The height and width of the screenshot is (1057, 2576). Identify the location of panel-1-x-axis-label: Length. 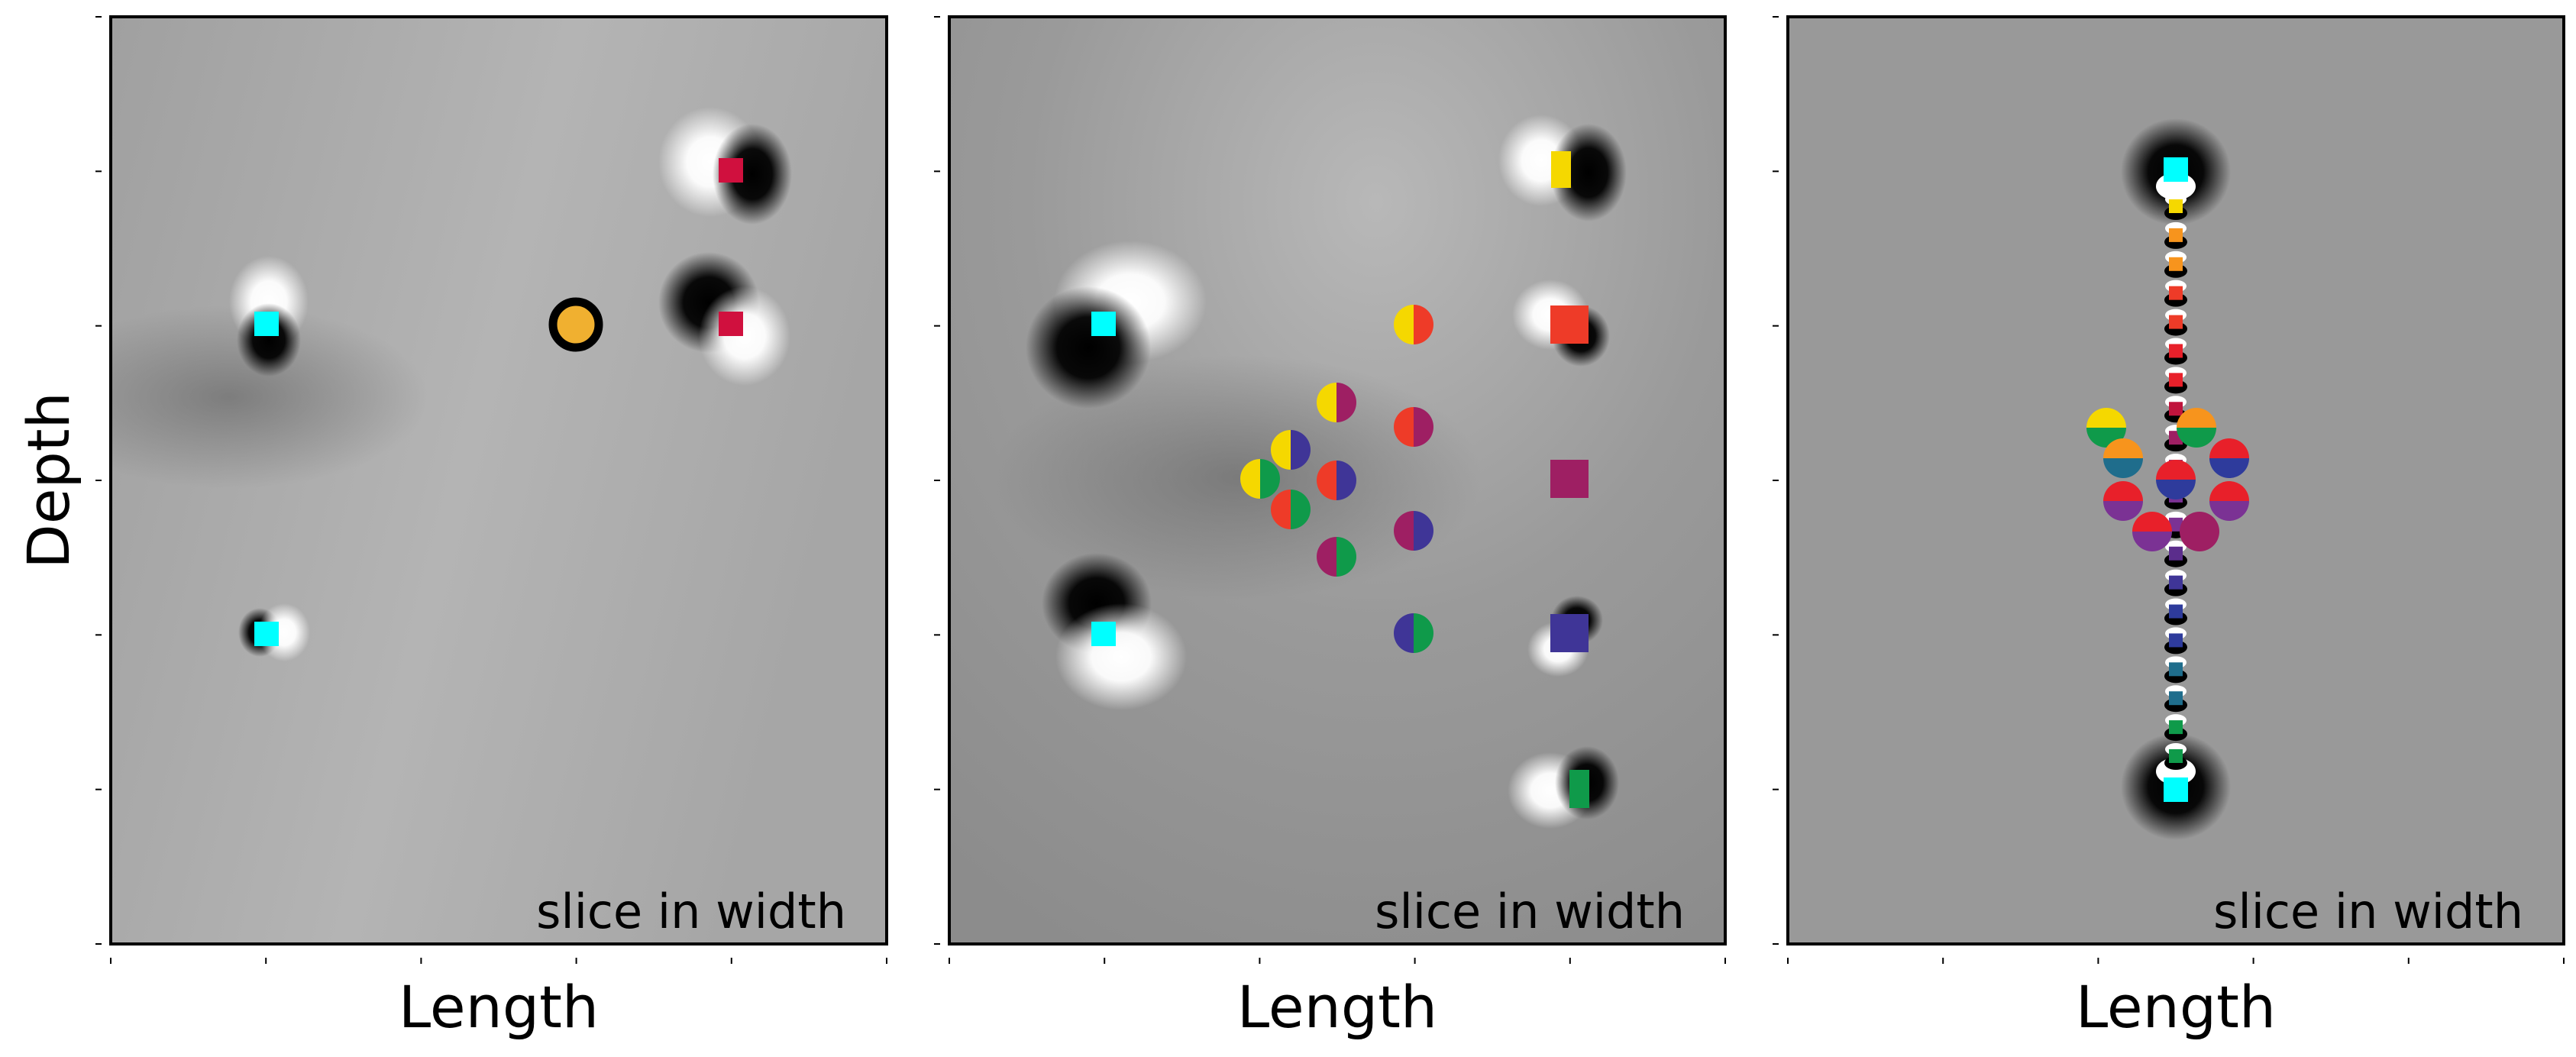
(499, 1007).